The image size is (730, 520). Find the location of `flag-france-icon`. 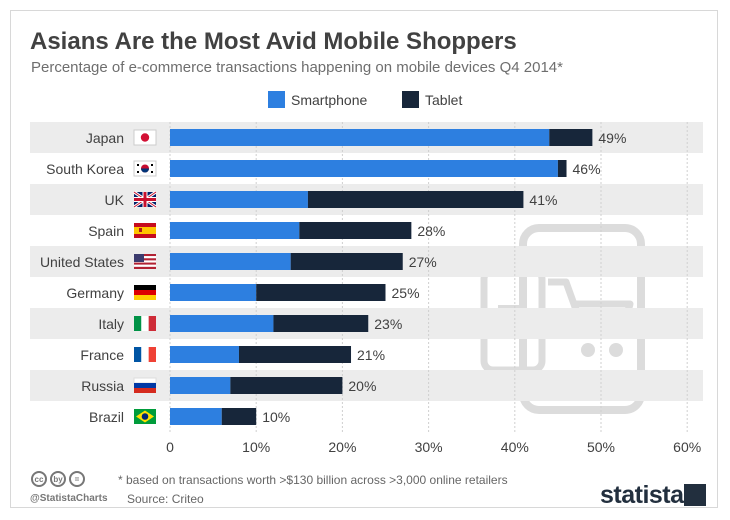

flag-france-icon is located at coordinates (145, 354).